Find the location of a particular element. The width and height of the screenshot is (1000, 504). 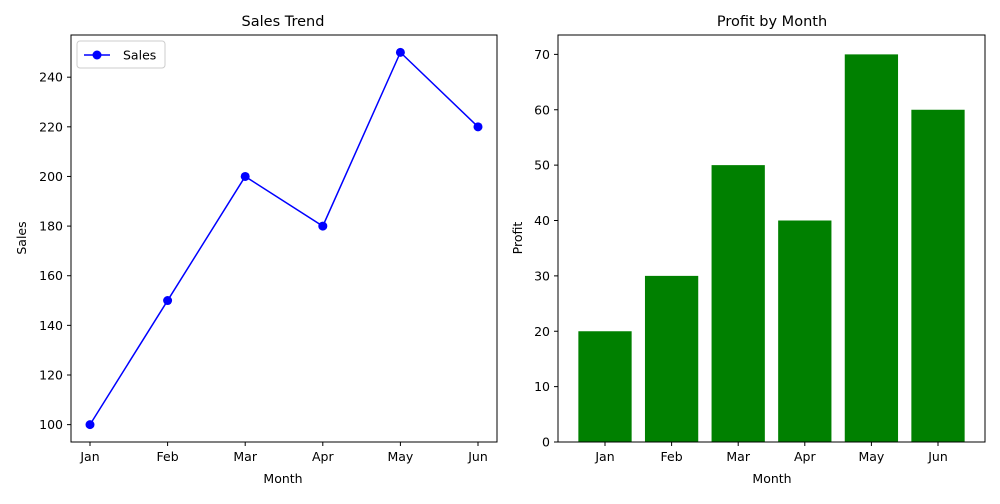

y-tick-label: 220 is located at coordinates (51, 126).